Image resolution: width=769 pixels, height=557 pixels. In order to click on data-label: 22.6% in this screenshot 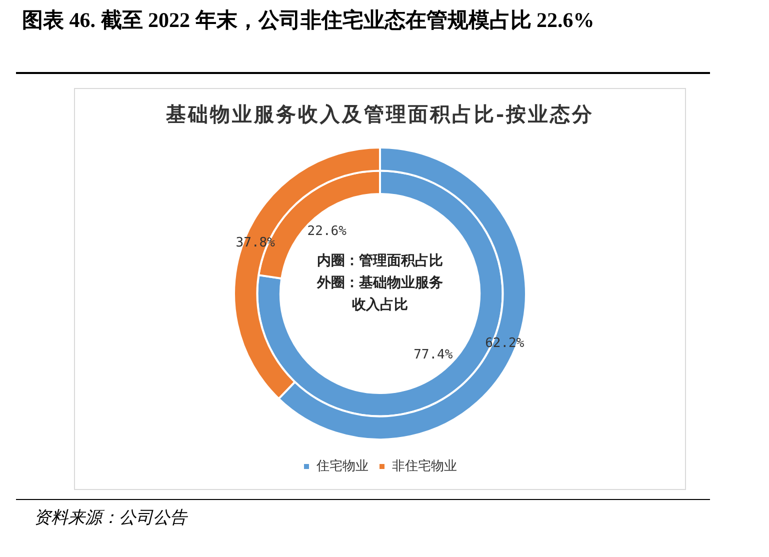, I will do `click(327, 232)`.